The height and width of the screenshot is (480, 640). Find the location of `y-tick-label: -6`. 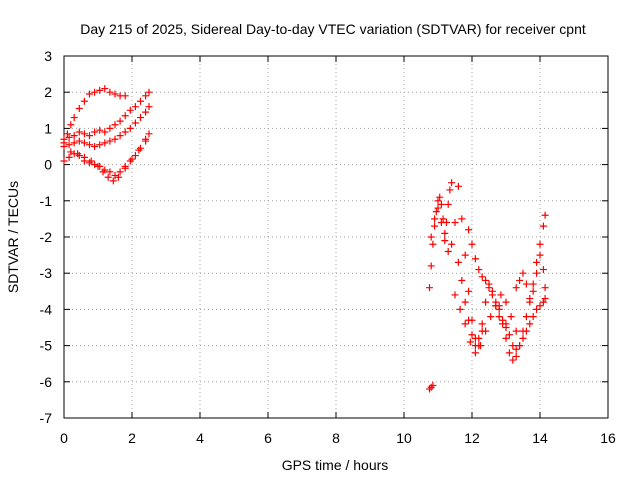

y-tick-label: -6 is located at coordinates (46, 382).